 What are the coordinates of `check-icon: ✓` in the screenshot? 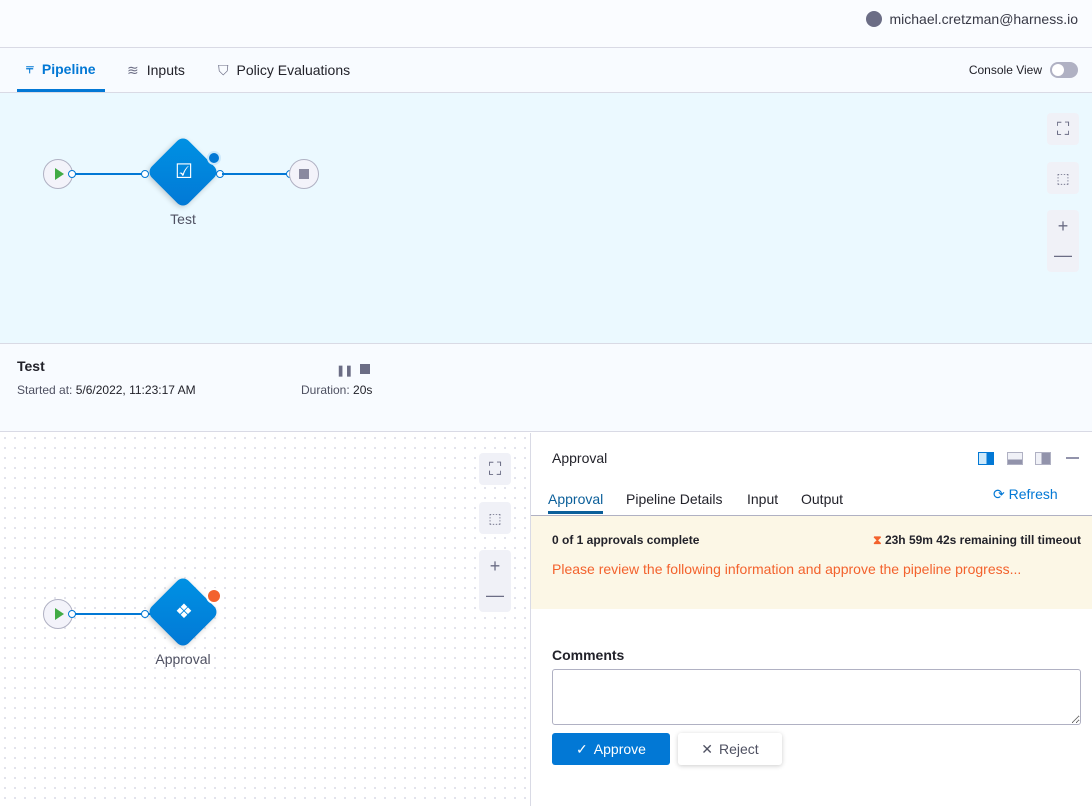 It's located at (582, 748).